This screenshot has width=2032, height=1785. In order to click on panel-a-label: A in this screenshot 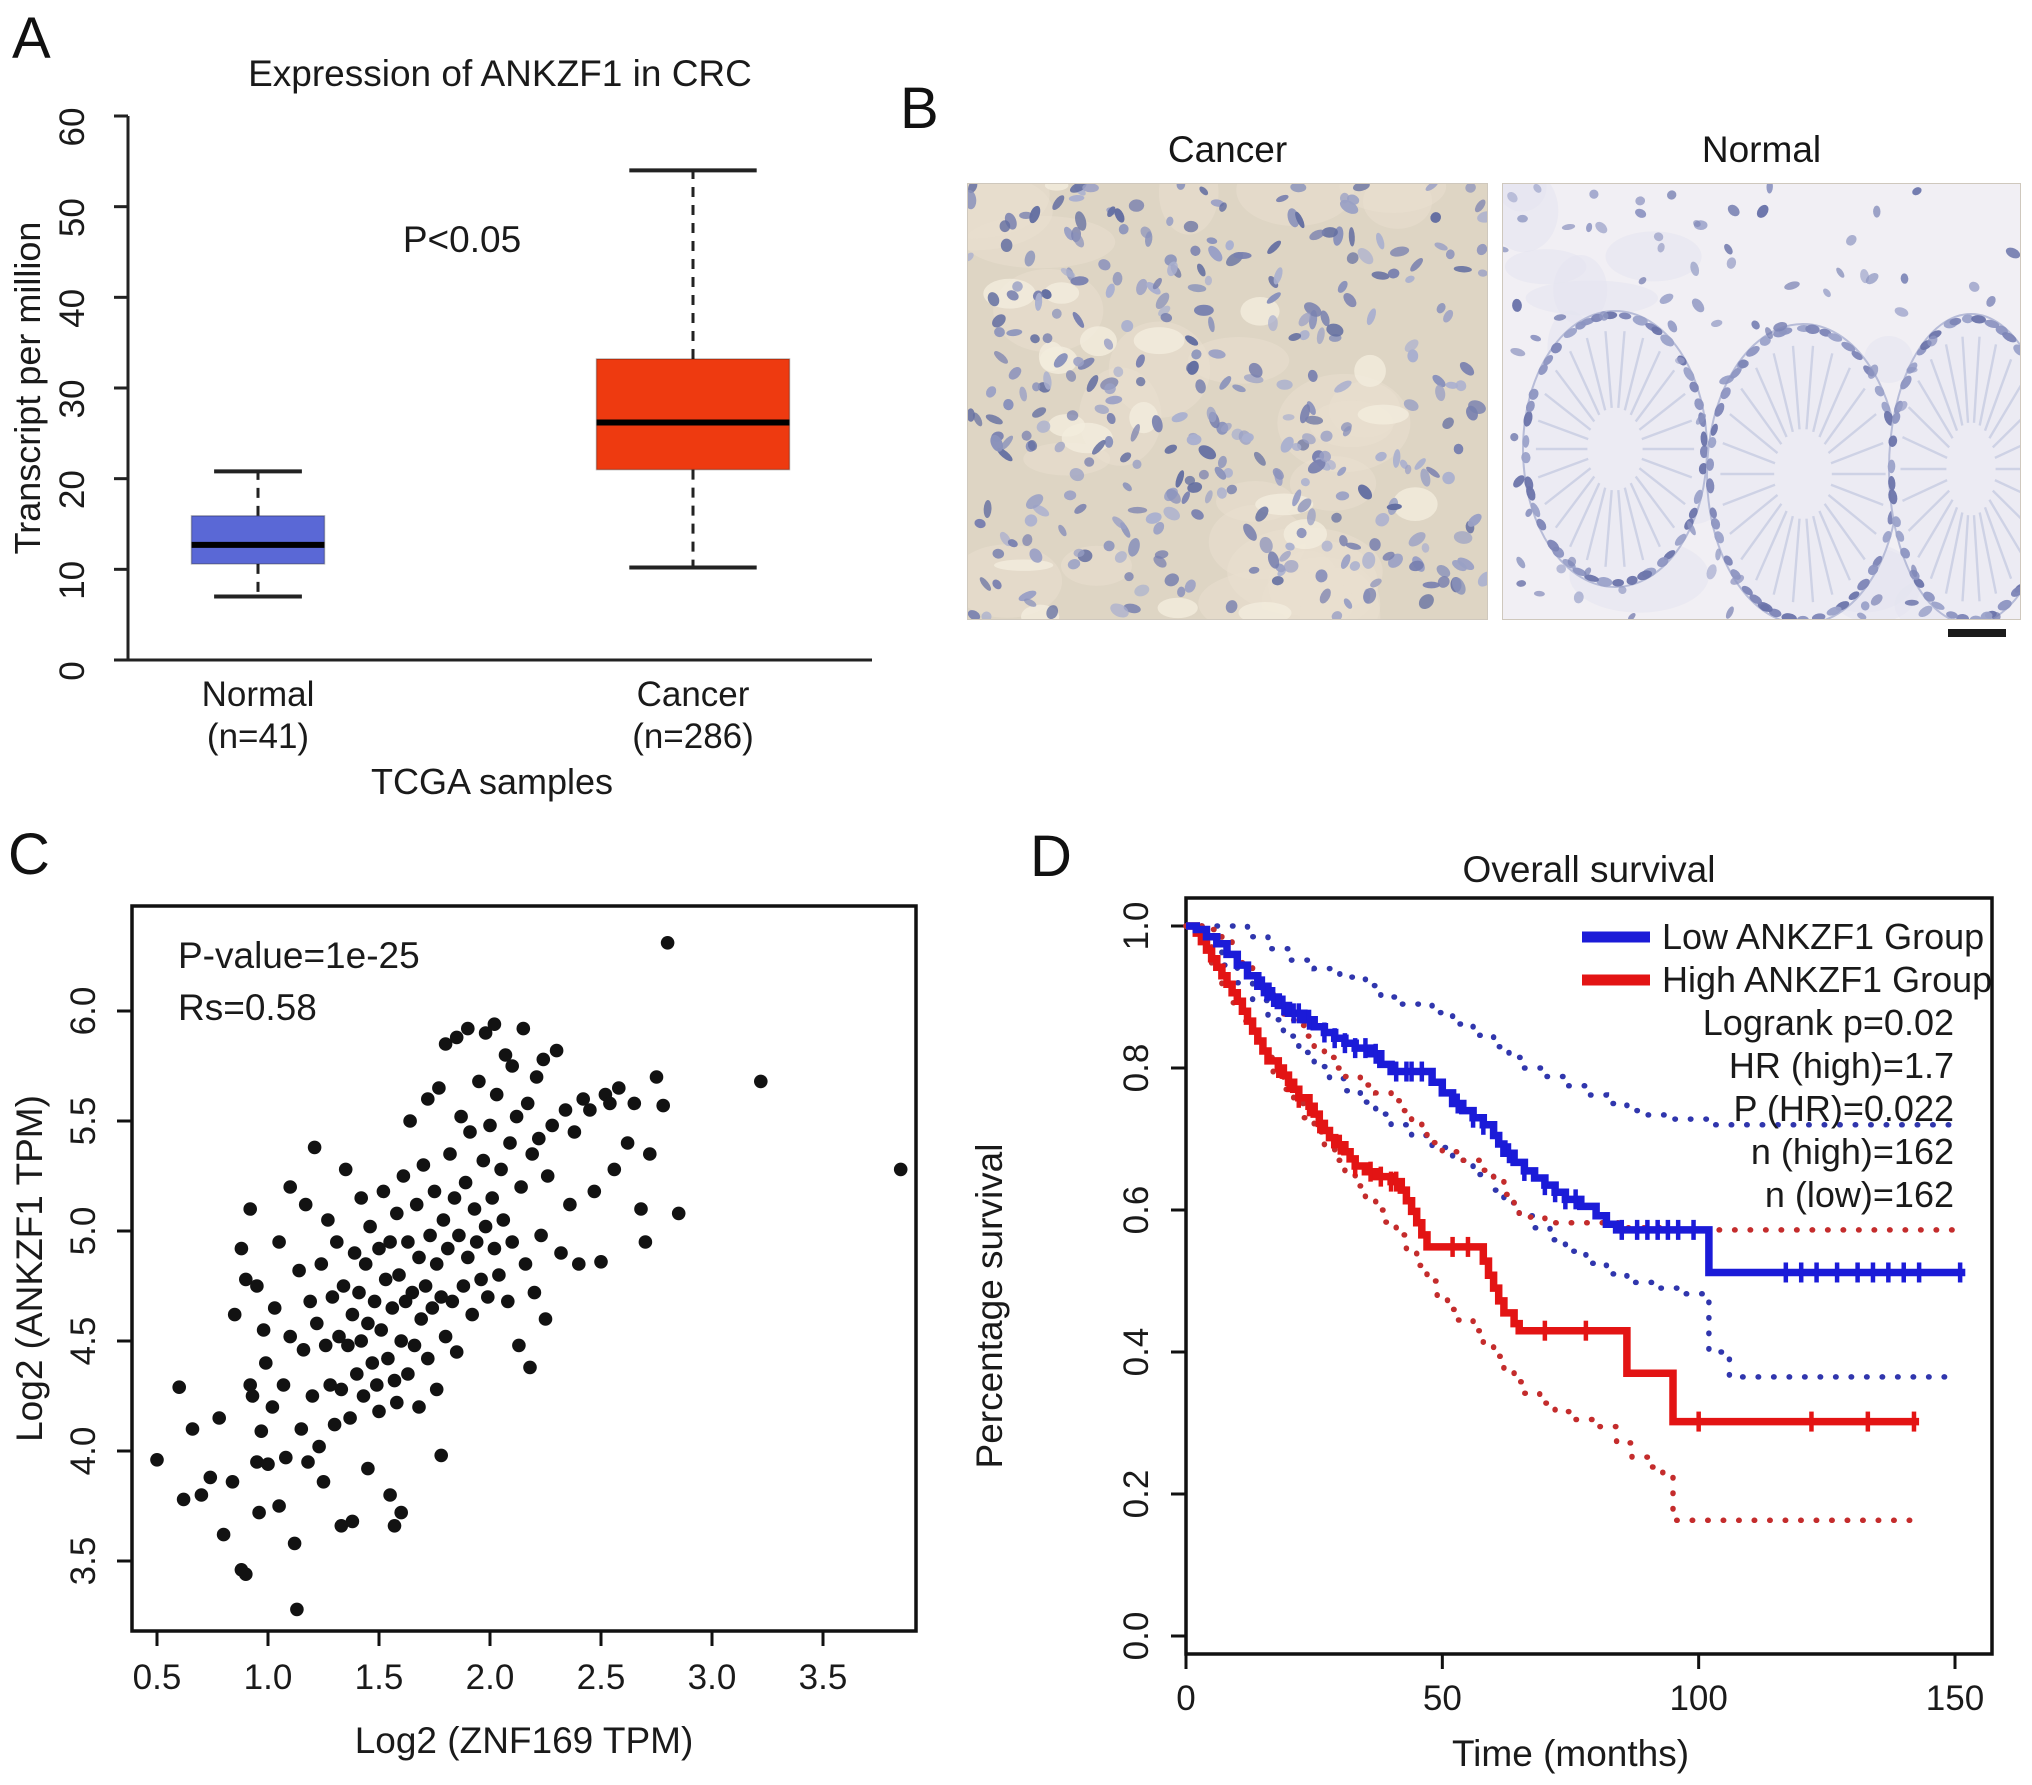, I will do `click(31, 38)`.